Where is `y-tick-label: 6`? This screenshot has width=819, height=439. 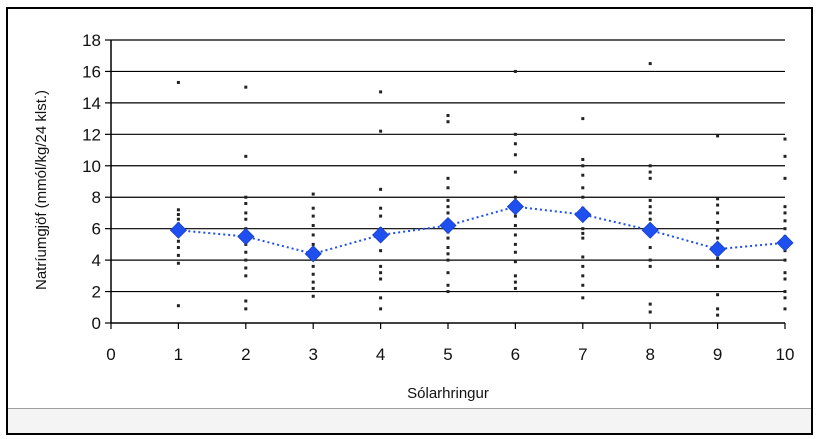
y-tick-label: 6 is located at coordinates (96, 229).